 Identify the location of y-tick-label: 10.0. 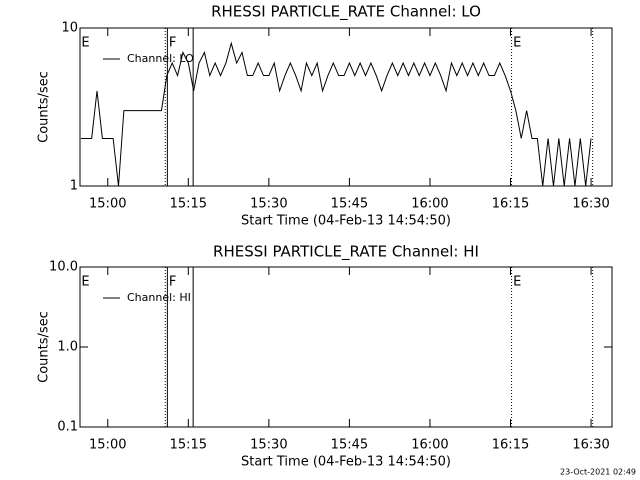
(63, 267).